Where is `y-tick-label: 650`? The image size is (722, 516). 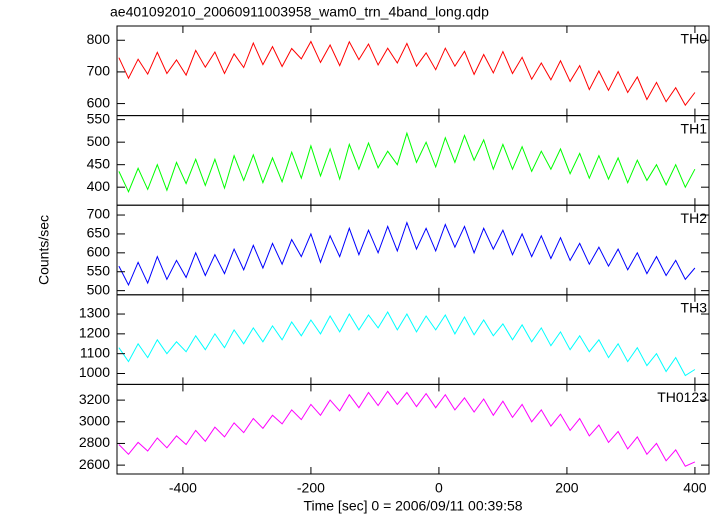 y-tick-label: 650 is located at coordinates (99, 233).